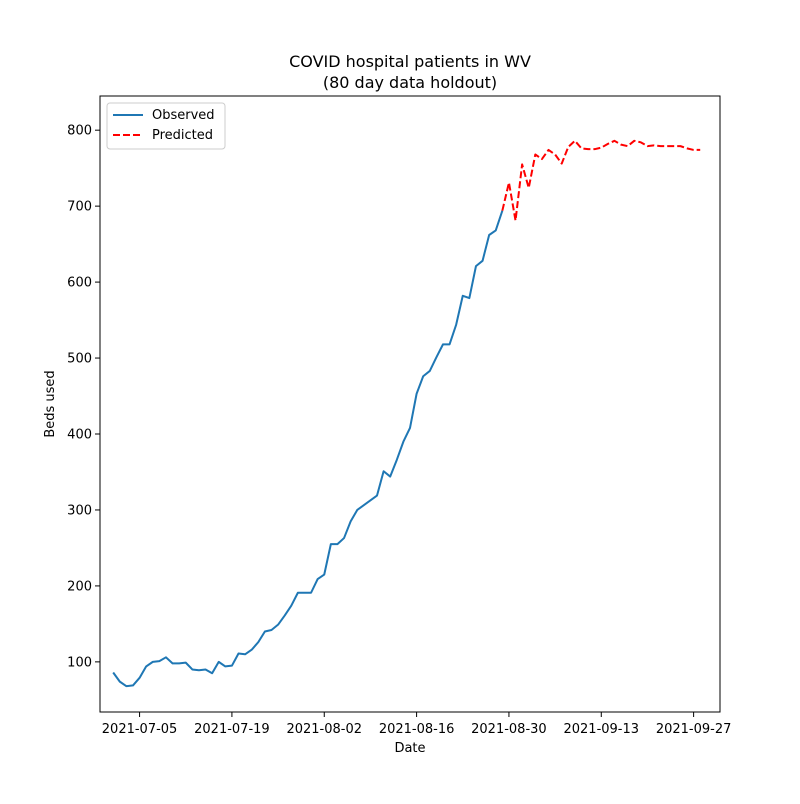  Describe the element at coordinates (79, 131) in the screenshot. I see `y-tick-label: 800` at that location.